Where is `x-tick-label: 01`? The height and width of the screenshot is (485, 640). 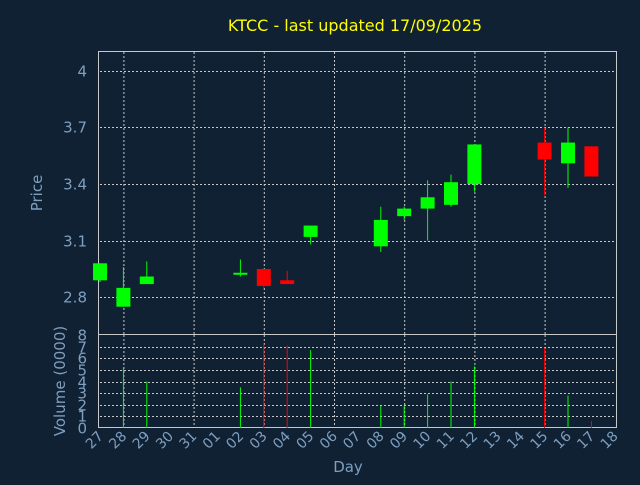 x-tick-label: 01 is located at coordinates (212, 441).